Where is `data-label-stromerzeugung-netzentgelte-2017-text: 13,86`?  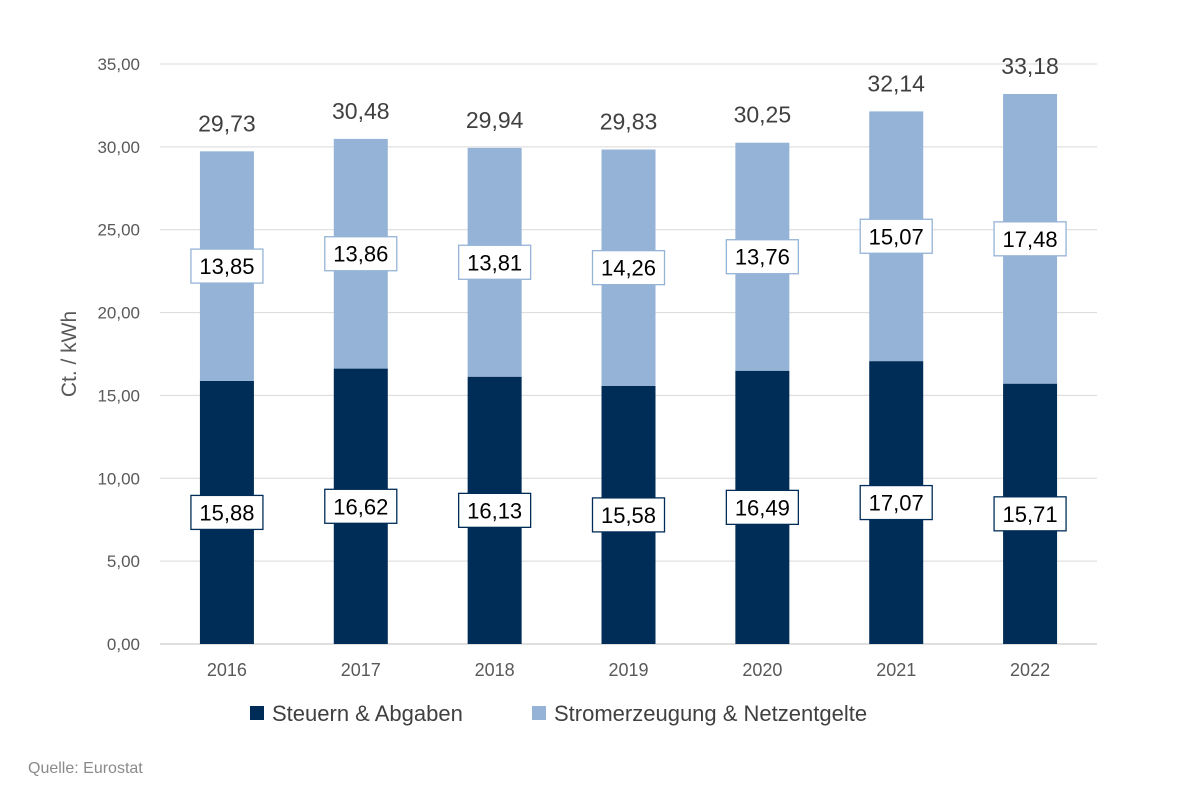 data-label-stromerzeugung-netzentgelte-2017-text: 13,86 is located at coordinates (360, 254).